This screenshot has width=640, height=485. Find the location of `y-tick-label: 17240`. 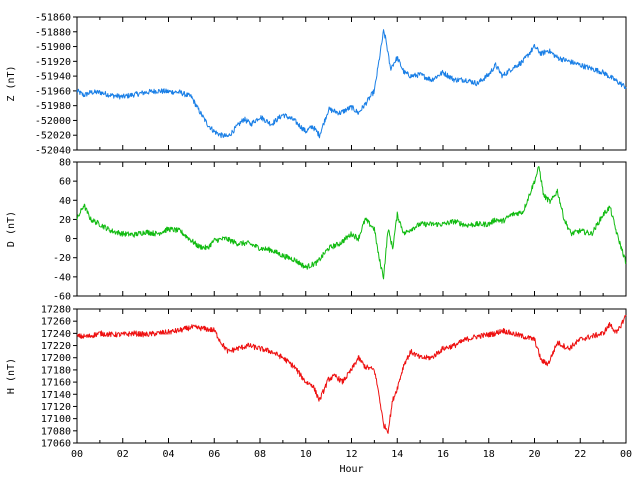

y-tick-label: 17240 is located at coordinates (56, 334).